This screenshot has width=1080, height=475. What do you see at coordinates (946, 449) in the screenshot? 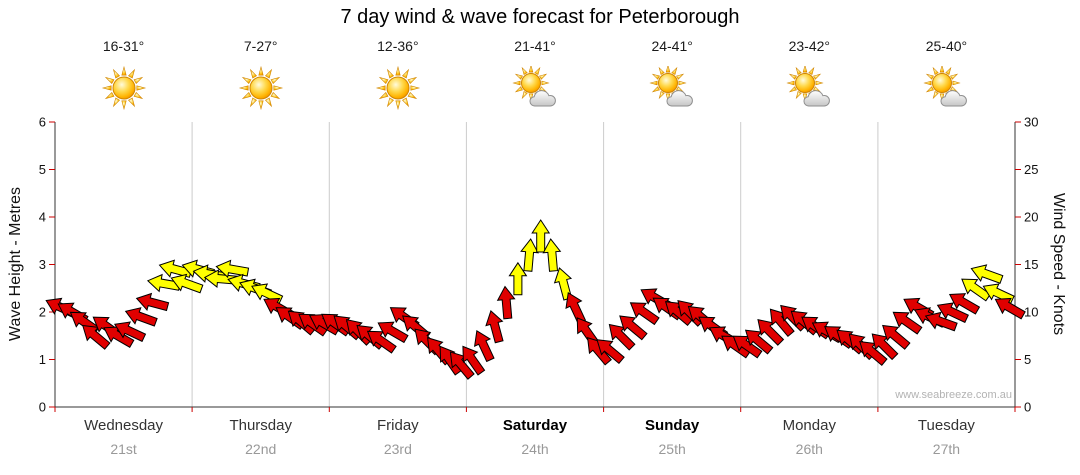
I see `day-date: 27th` at bounding box center [946, 449].